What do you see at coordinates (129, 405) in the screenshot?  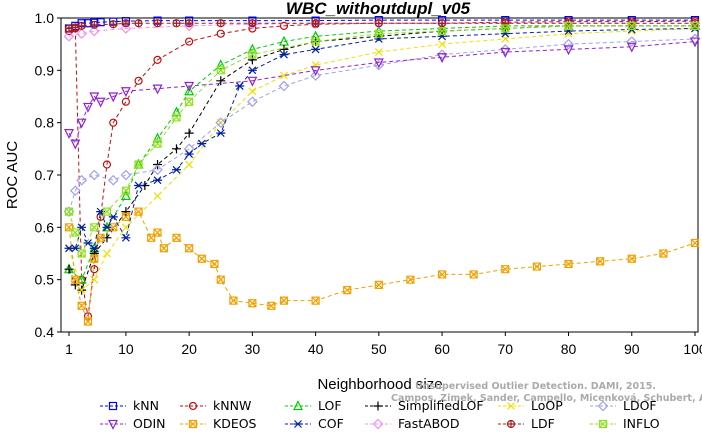 I see `legend-item-knn: kNN` at bounding box center [129, 405].